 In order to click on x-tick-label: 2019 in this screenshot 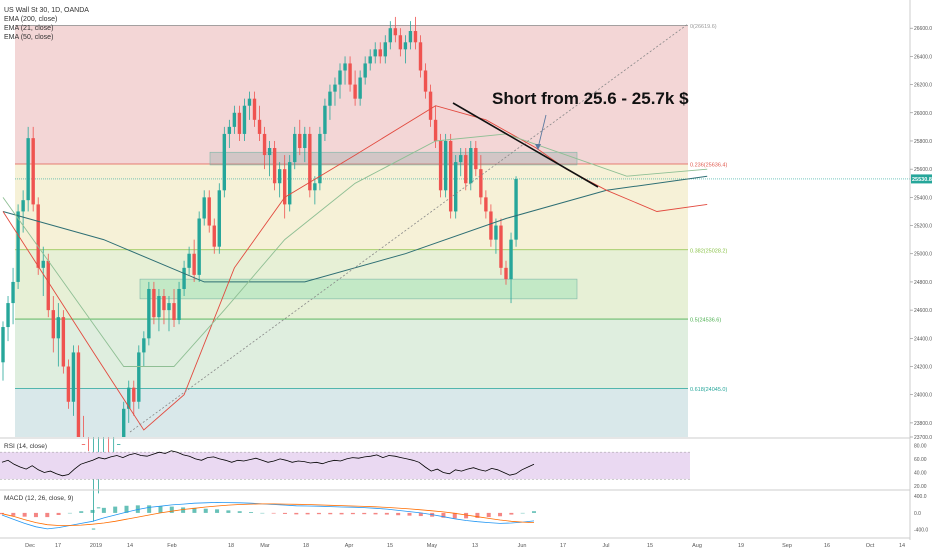, I will do `click(96, 546)`.